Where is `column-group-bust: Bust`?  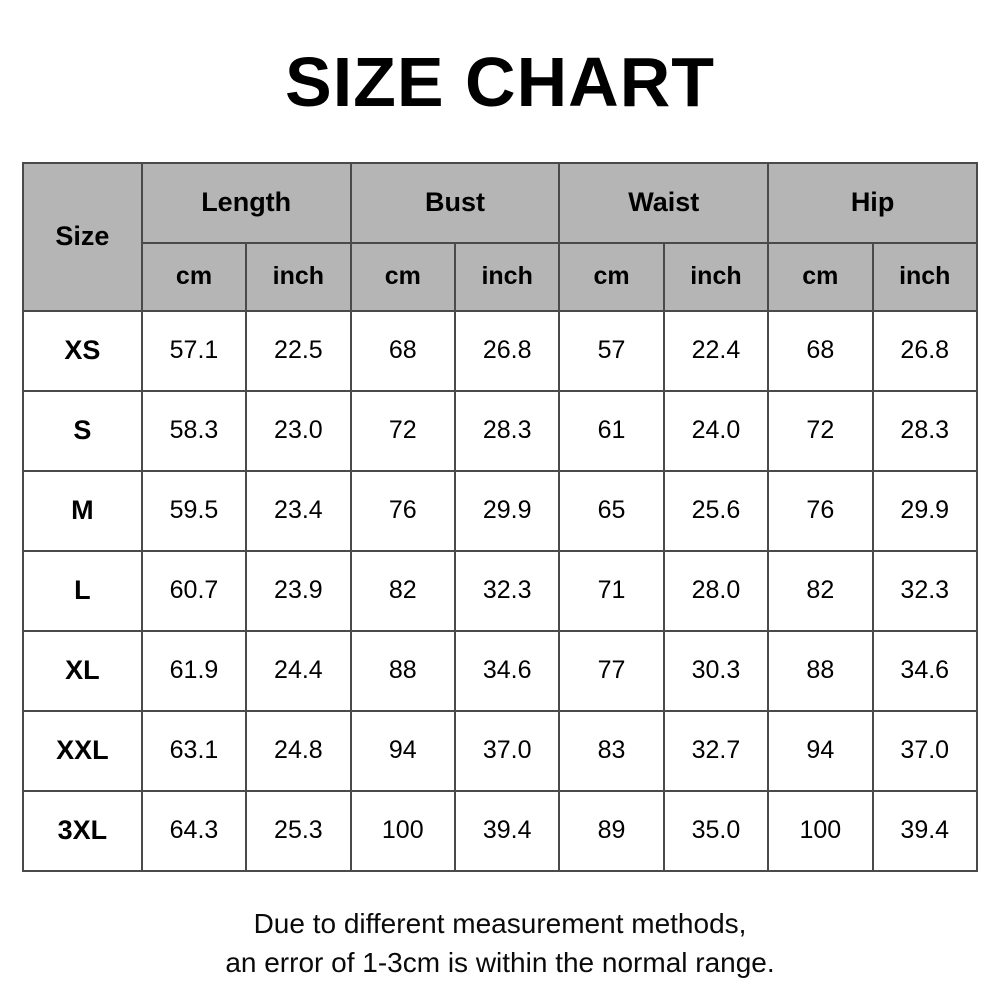 column-group-bust: Bust is located at coordinates (455, 202).